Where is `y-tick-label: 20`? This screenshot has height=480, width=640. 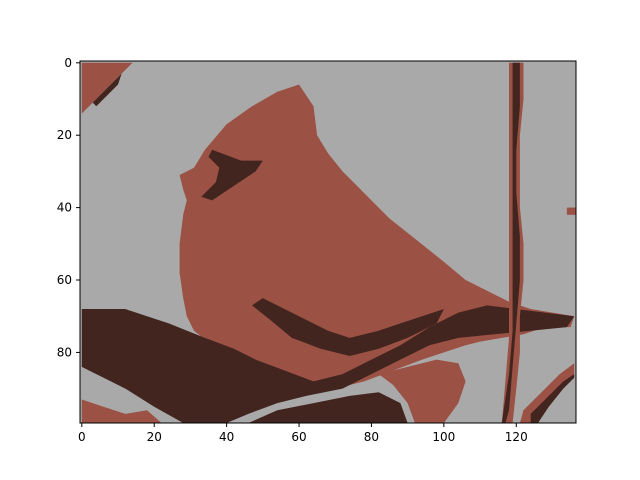
y-tick-label: 20 is located at coordinates (64, 135).